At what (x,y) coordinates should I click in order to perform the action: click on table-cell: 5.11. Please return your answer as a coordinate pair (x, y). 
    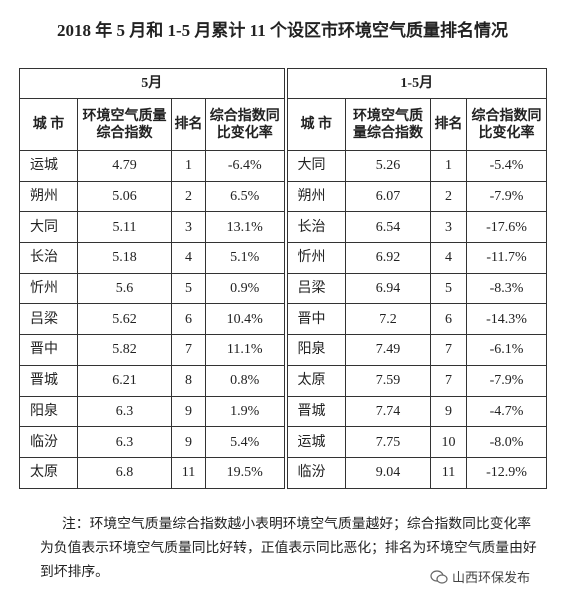
    Looking at the image, I should click on (124, 227).